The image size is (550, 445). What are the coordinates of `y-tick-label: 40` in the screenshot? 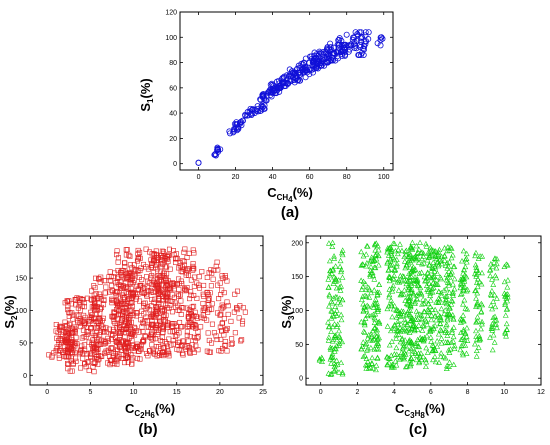 It's located at (173, 114).